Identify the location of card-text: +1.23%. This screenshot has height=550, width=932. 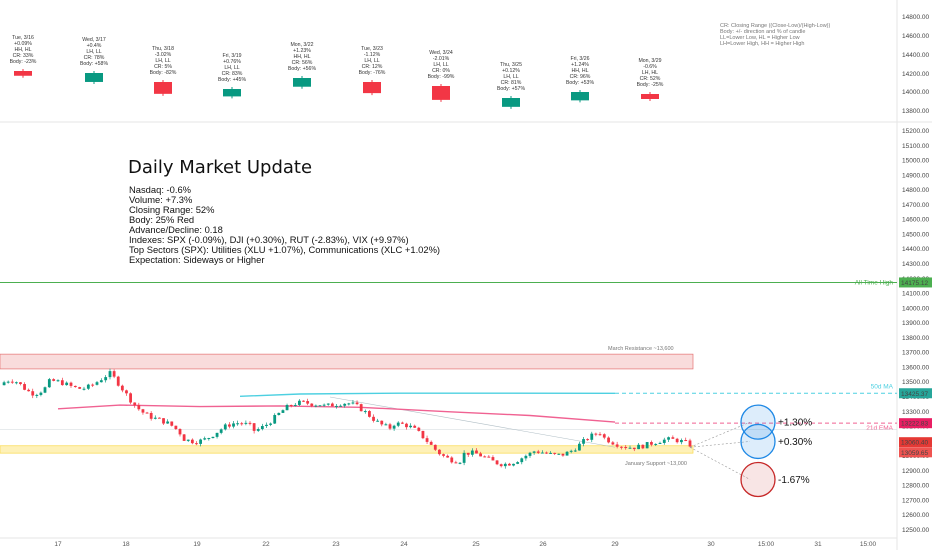
(302, 51).